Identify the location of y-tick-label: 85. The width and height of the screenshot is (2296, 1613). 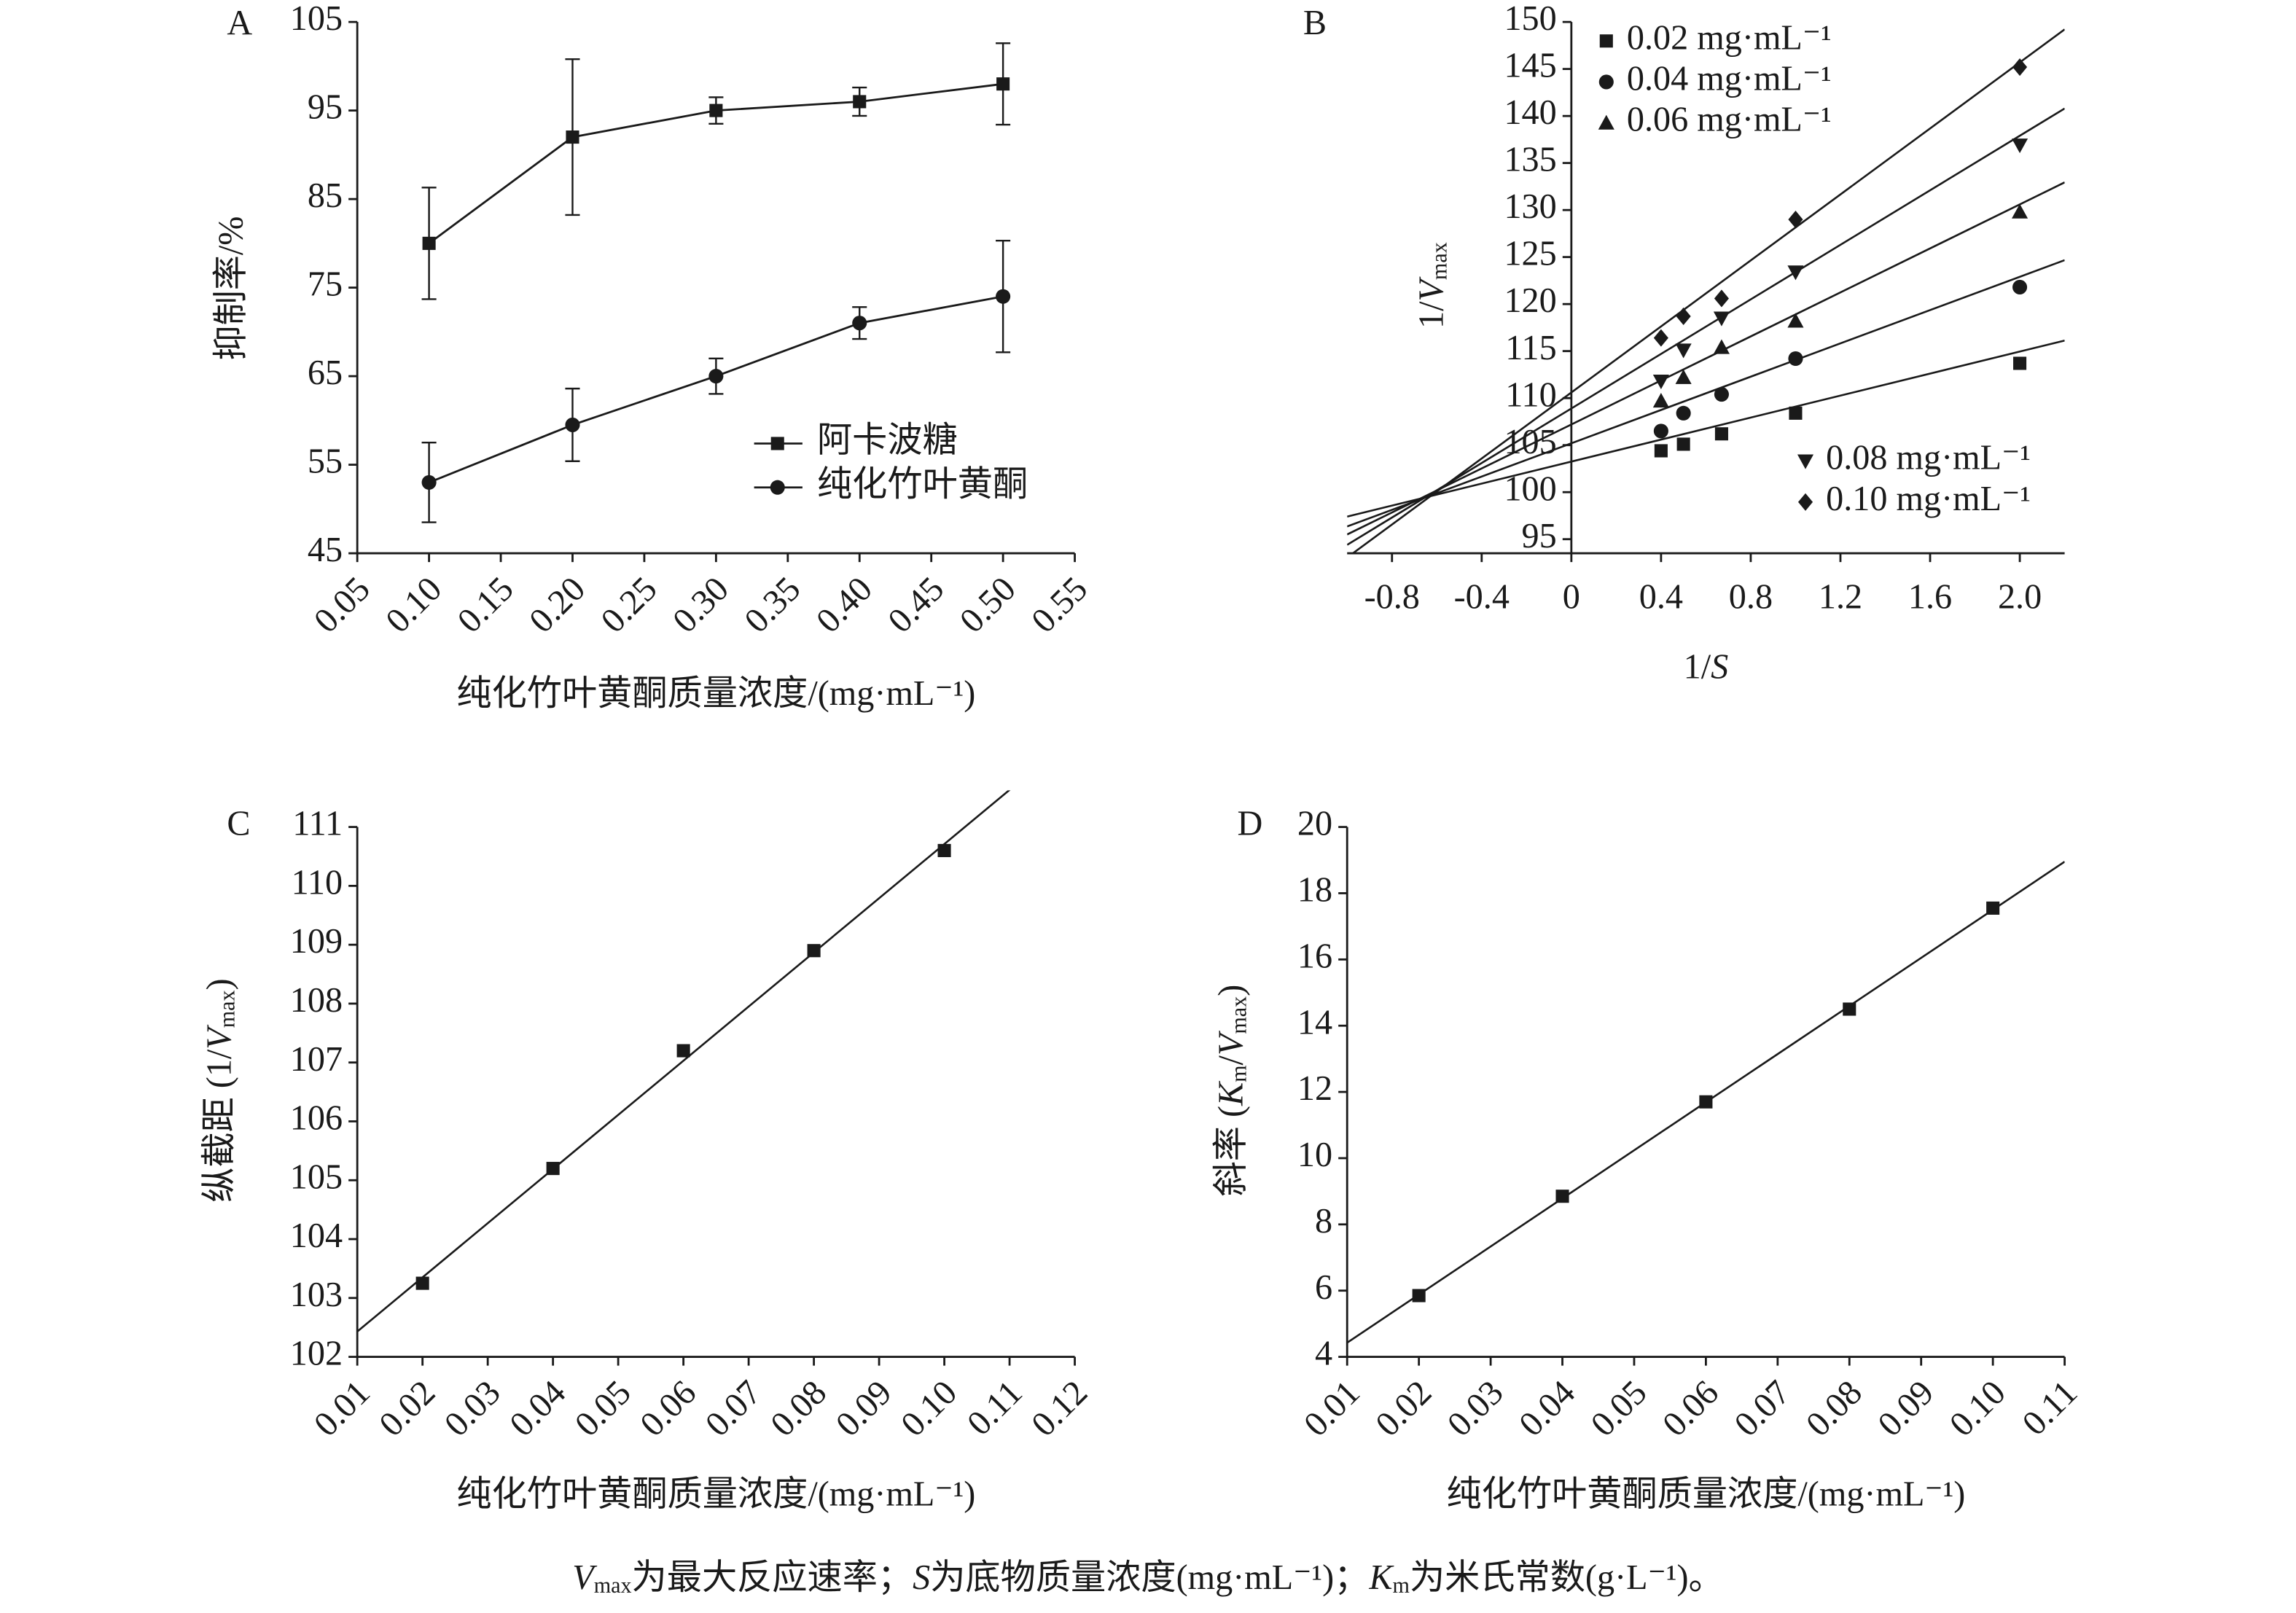
(326, 195).